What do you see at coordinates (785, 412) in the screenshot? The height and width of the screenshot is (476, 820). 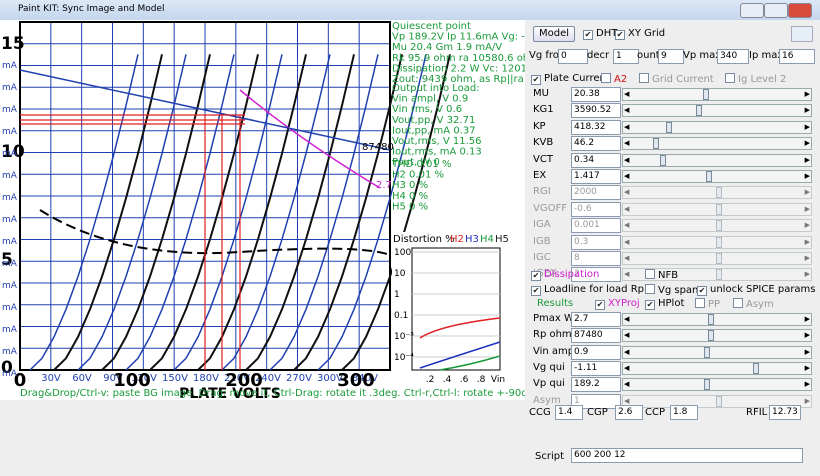 I see `cap-input: 12.73` at bounding box center [785, 412].